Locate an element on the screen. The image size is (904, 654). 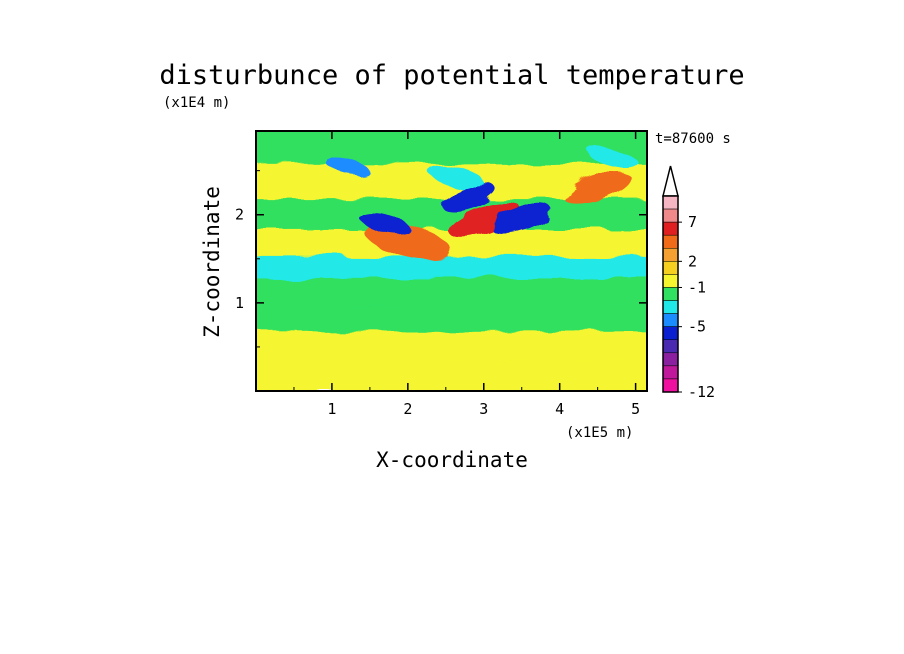
colorbar-tick-label: -5 is located at coordinates (697, 327).